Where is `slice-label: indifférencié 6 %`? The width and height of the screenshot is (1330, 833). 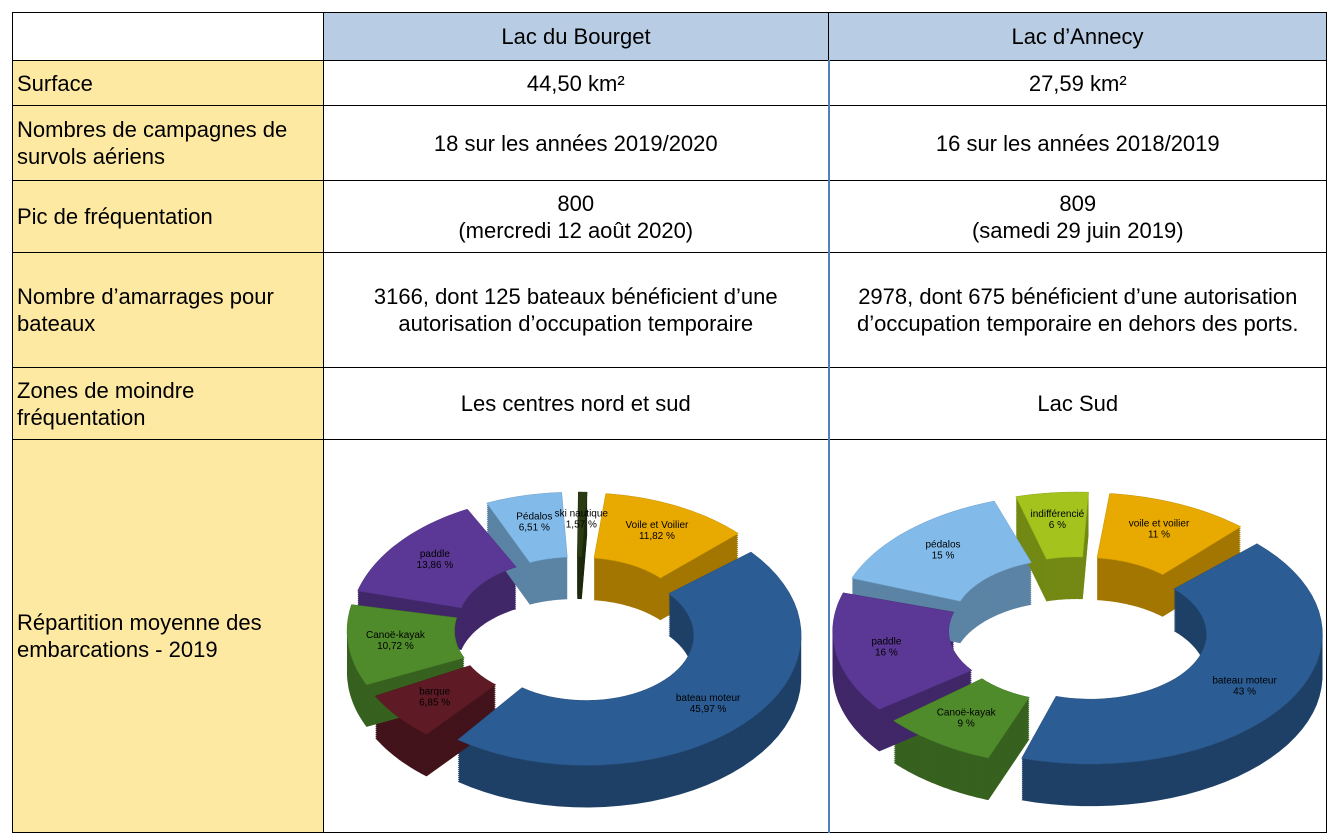
slice-label: indifférencié 6 % is located at coordinates (1057, 520).